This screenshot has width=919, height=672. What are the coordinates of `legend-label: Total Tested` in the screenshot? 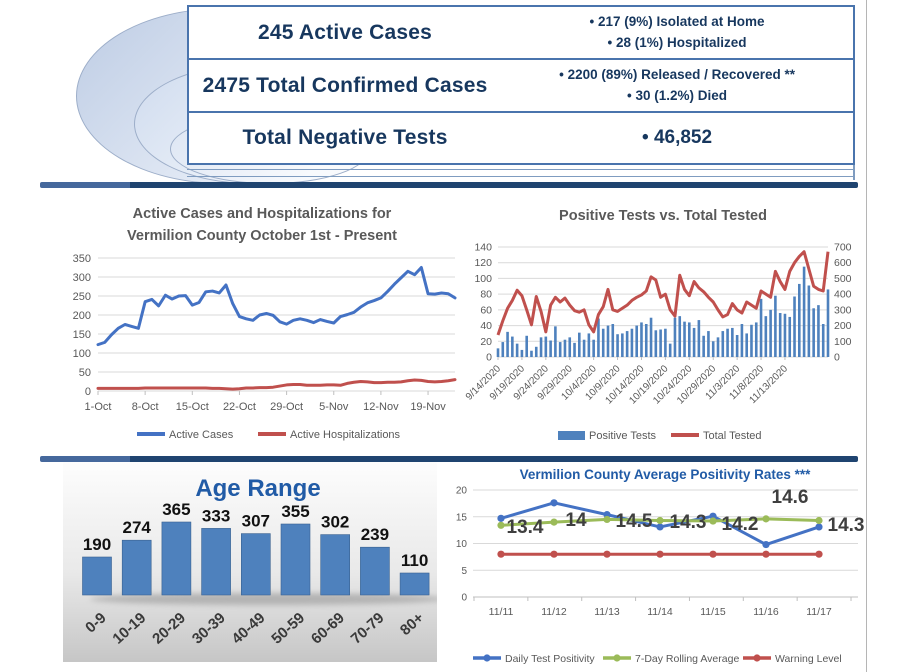 It's located at (732, 436).